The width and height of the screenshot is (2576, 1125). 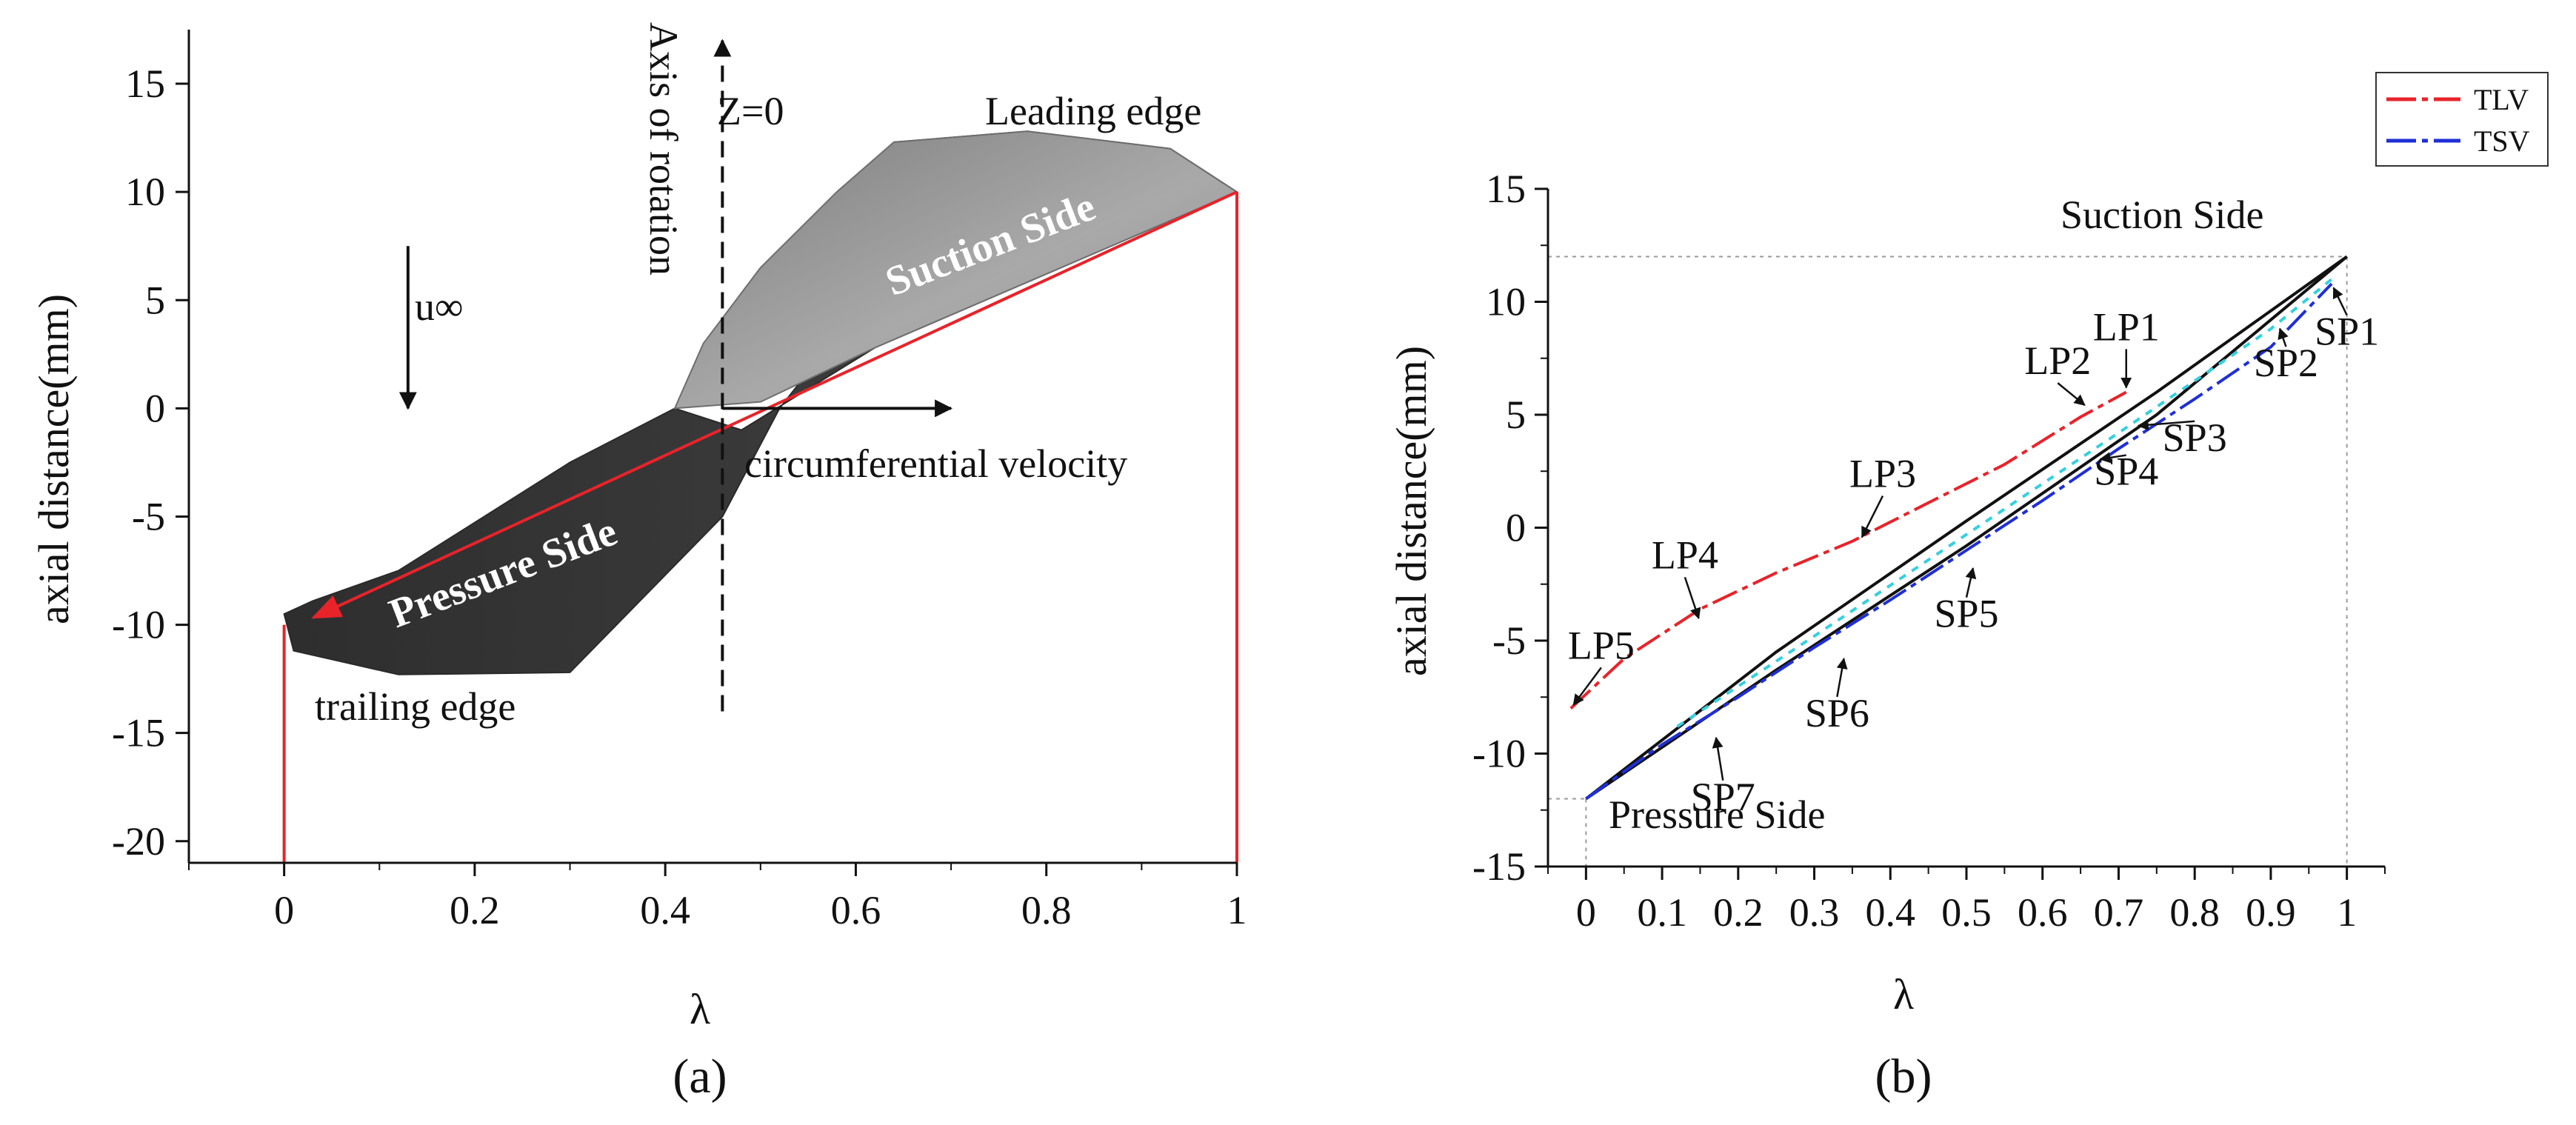 I want to click on panel-b-x-ticks: 0 0.1 0.2 0.3 0.4 0.5 0.6 0.7 0.8 0.9 1, so click(x=1966, y=901).